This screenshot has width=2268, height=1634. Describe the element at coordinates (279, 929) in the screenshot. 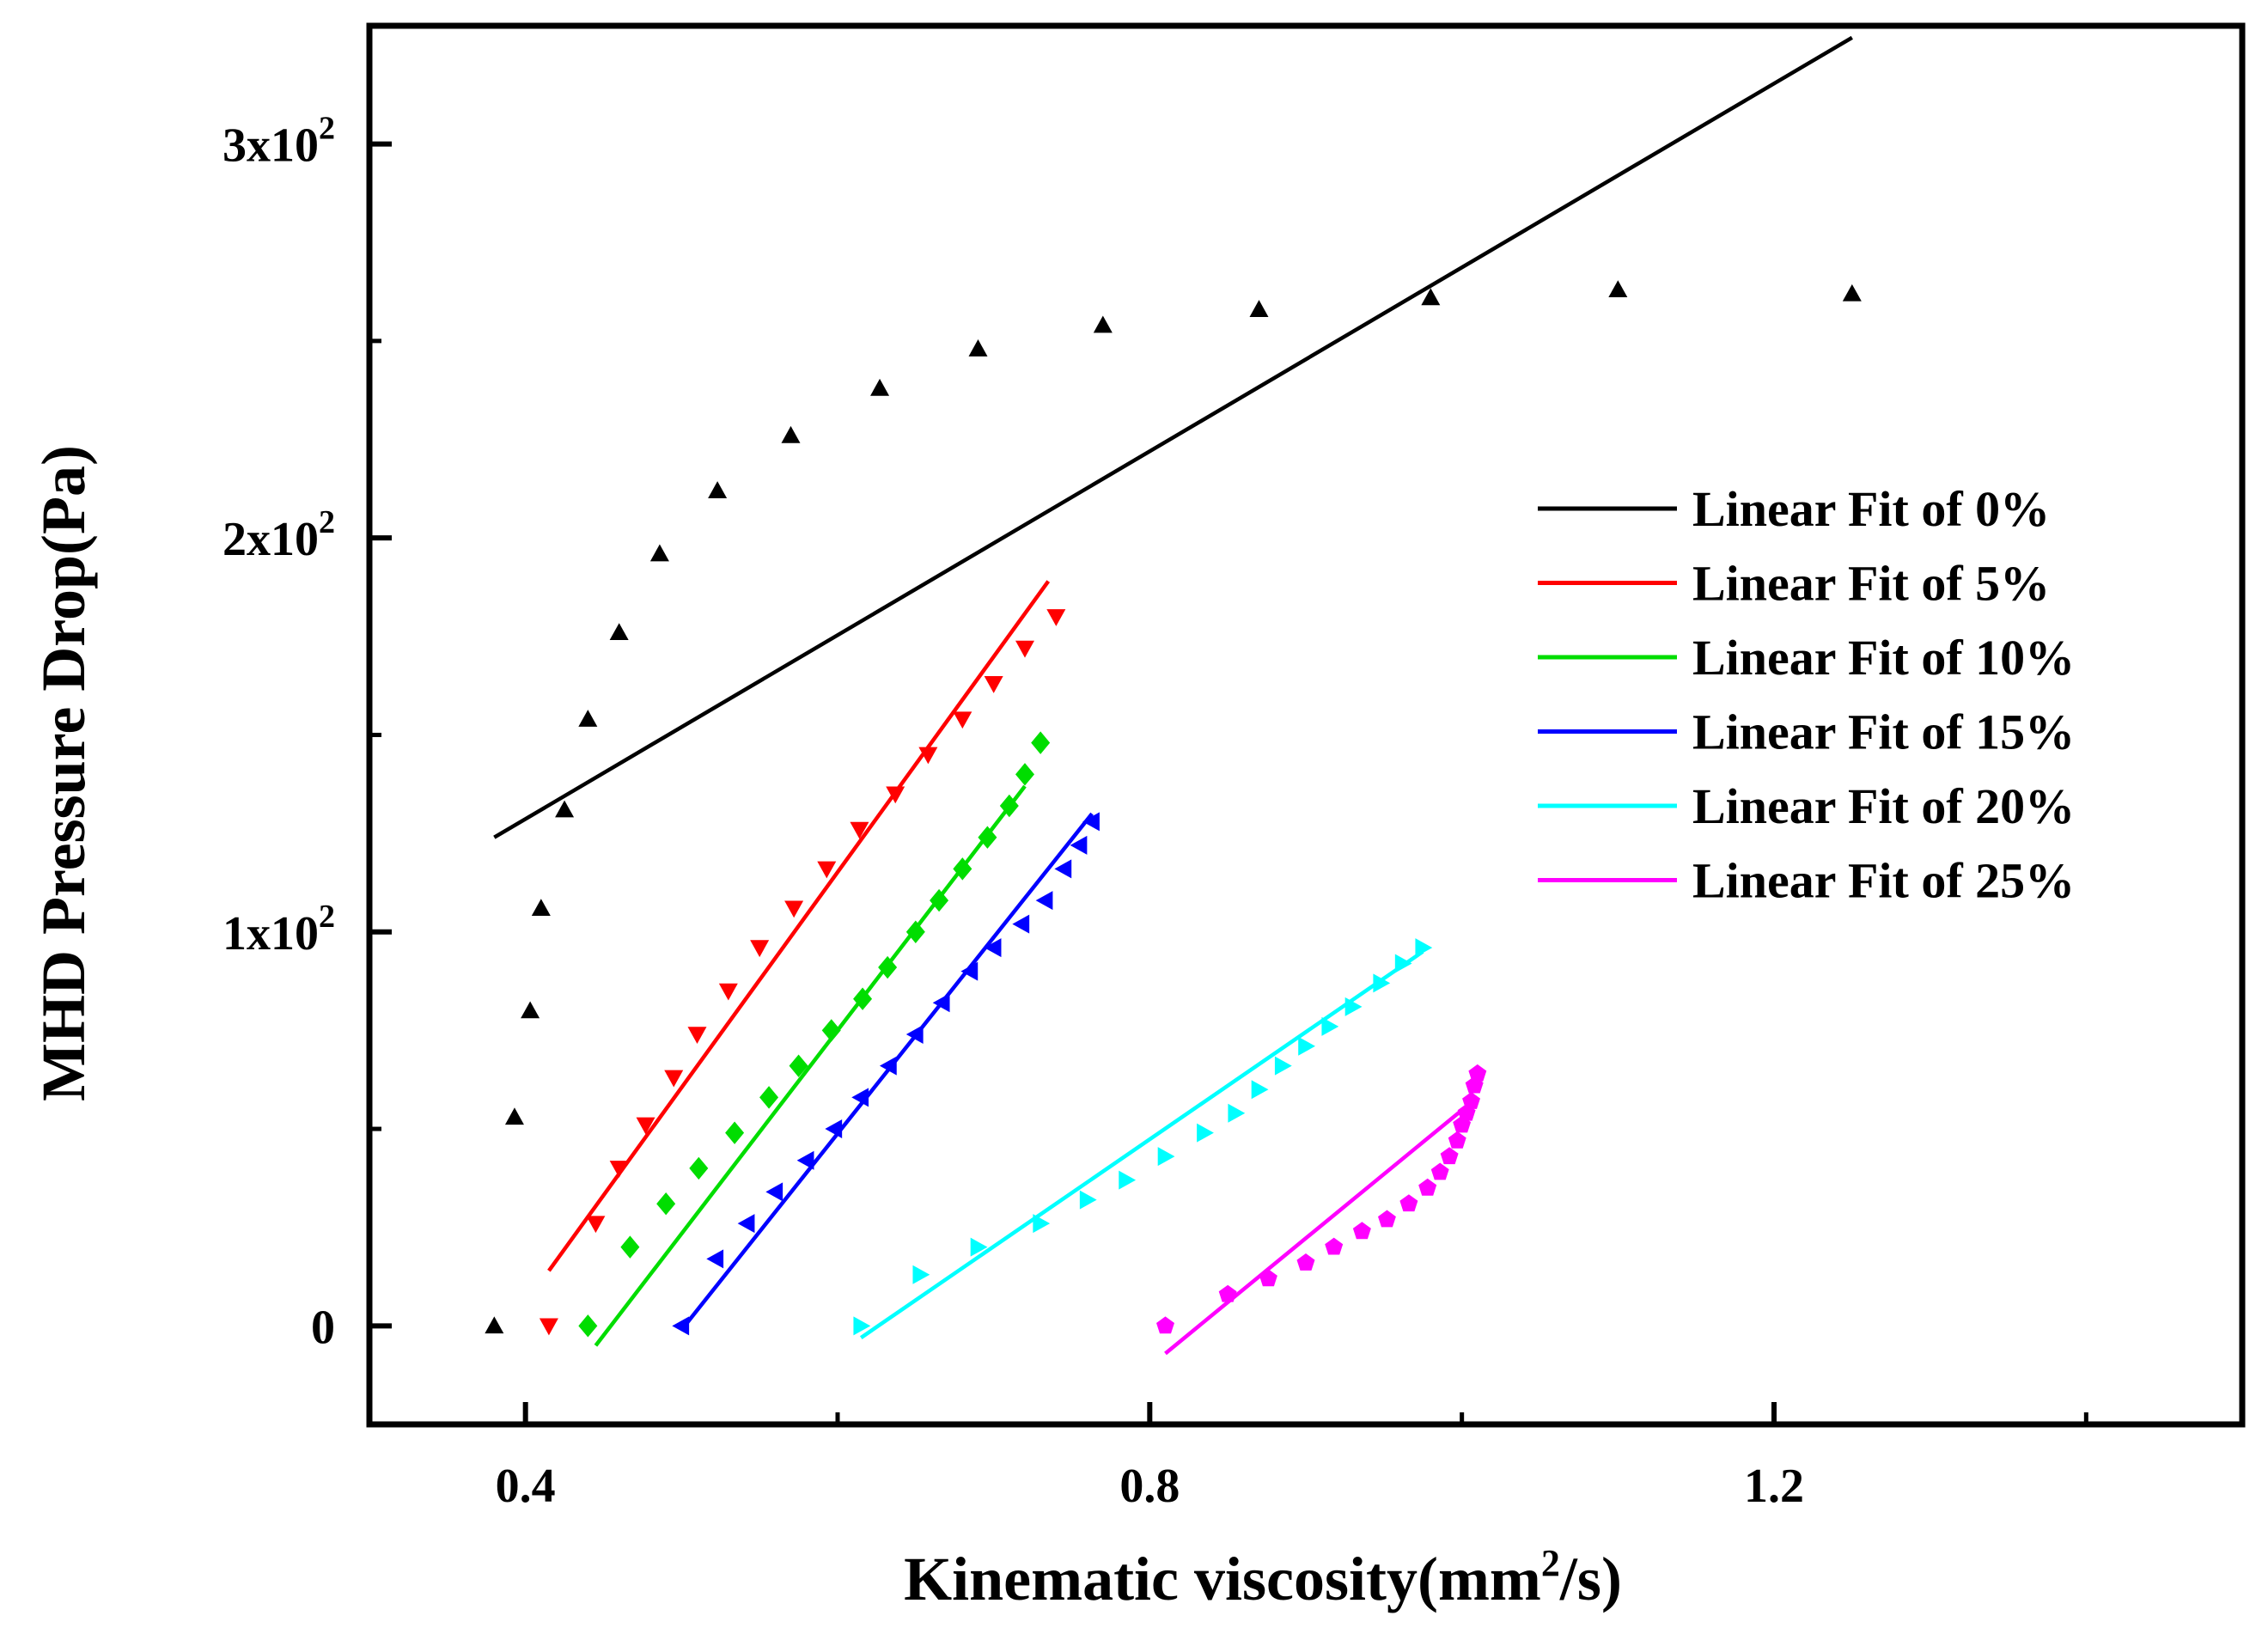

I see `y-tick-label-1: 1x10²` at that location.